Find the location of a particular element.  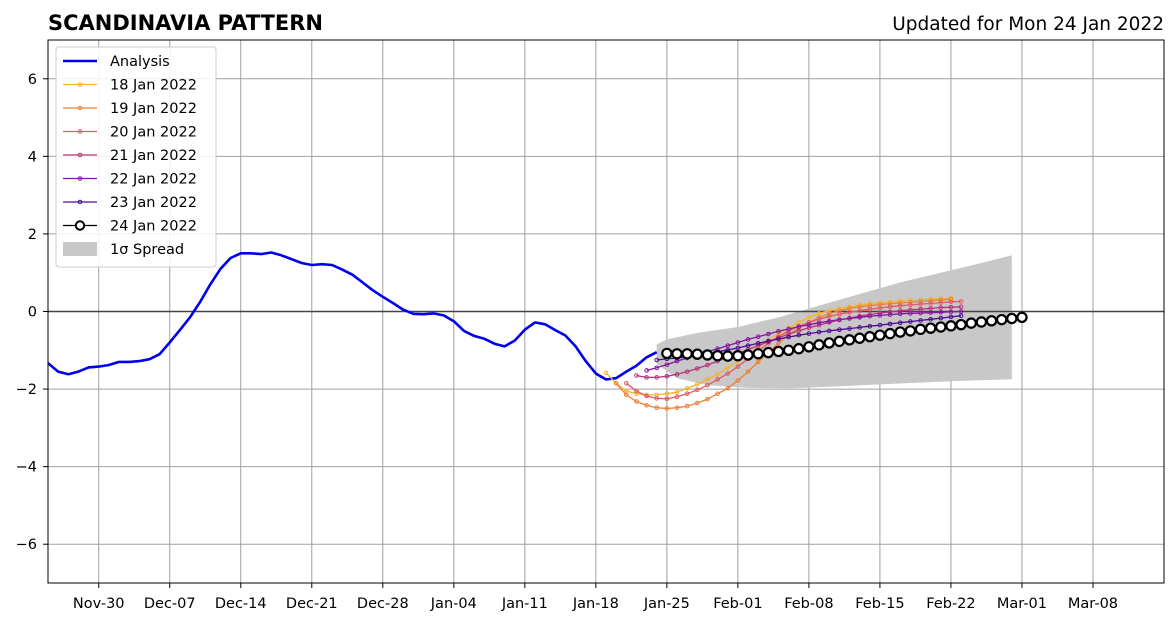

legend-label: 19 Jan 2022 is located at coordinates (153, 109).